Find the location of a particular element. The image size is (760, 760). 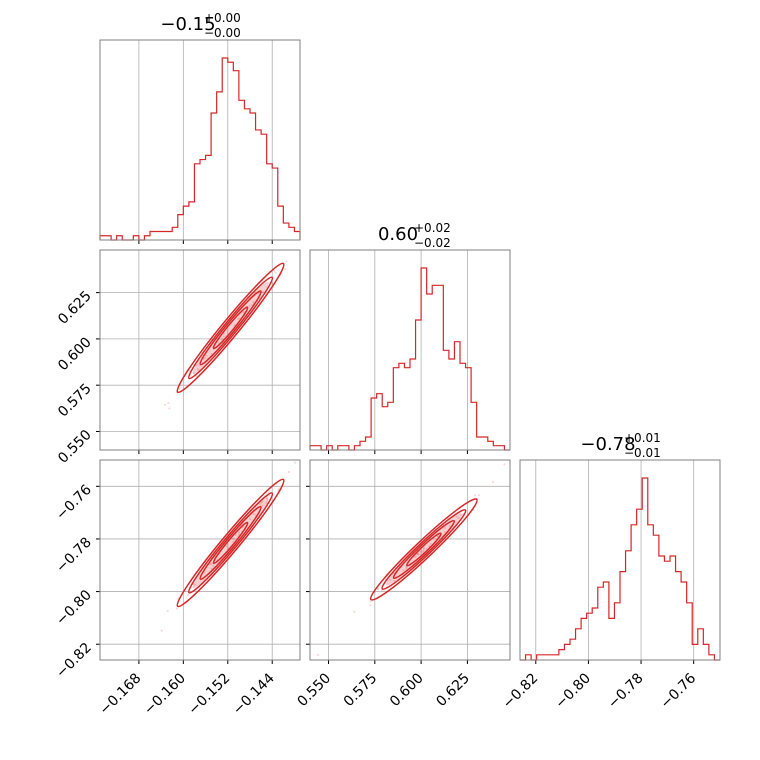

y-tick-label: −0.82 is located at coordinates (74, 661).